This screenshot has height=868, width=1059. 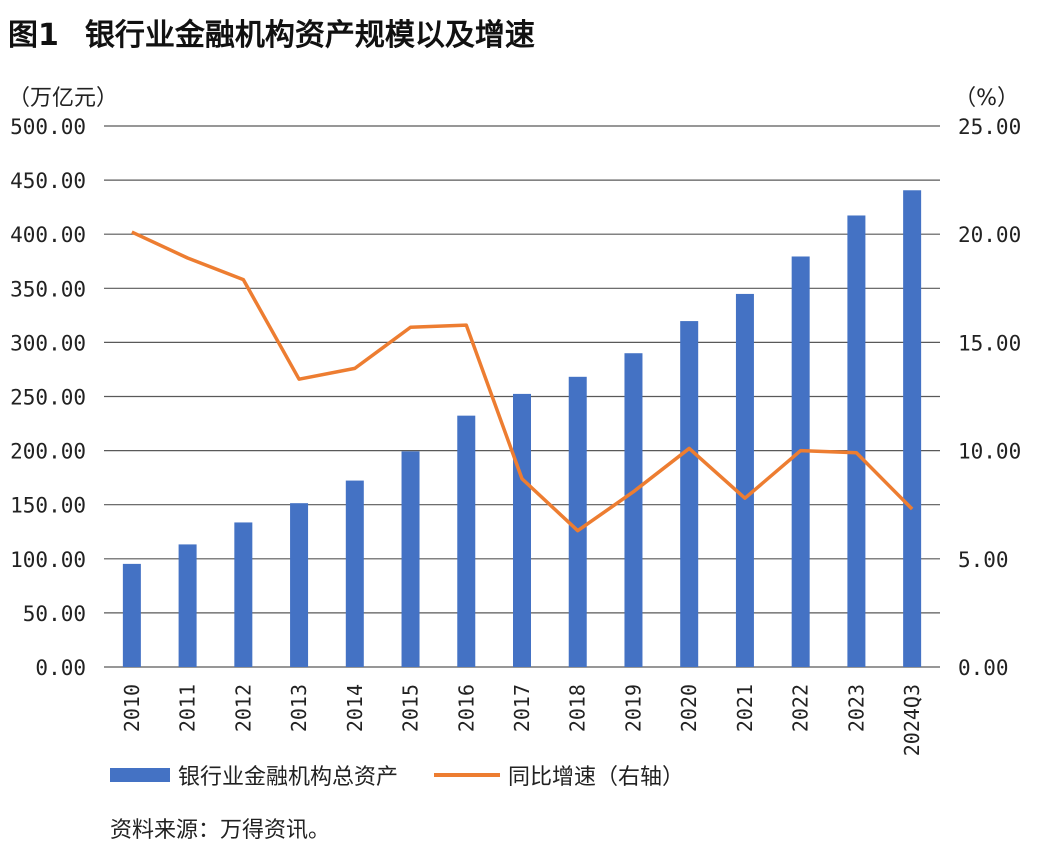 What do you see at coordinates (48, 235) in the screenshot?
I see `left-tick-label: 400.00` at bounding box center [48, 235].